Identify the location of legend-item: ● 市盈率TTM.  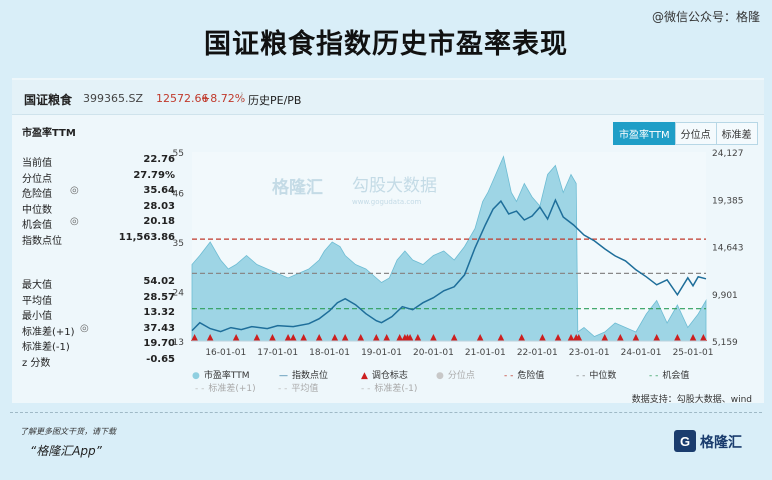
(220, 374).